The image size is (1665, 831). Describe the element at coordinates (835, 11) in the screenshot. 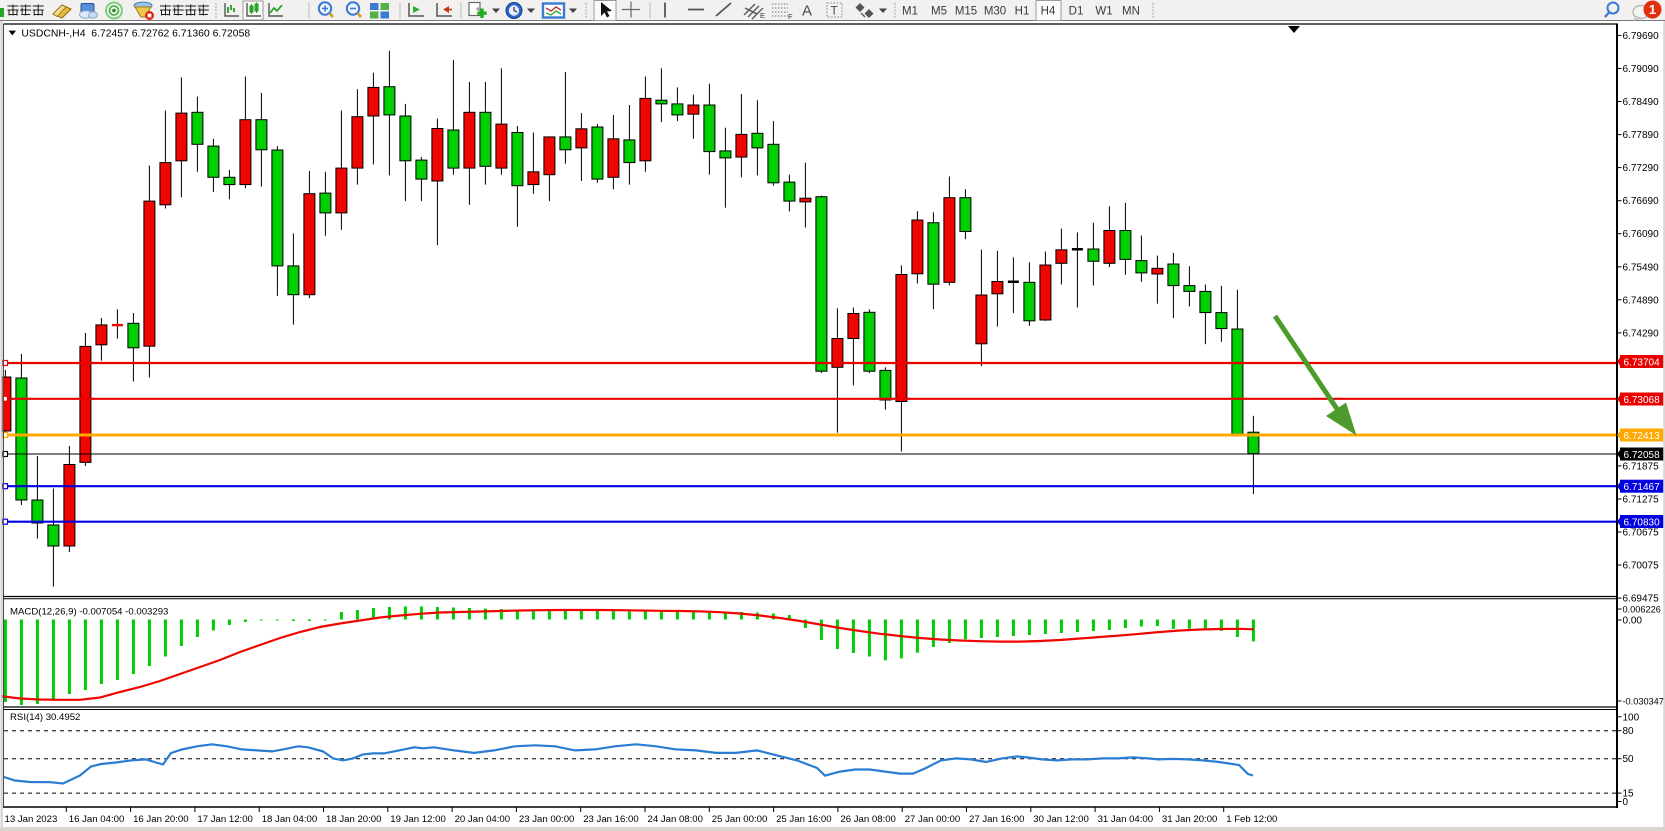

I see `svg-text: T` at that location.